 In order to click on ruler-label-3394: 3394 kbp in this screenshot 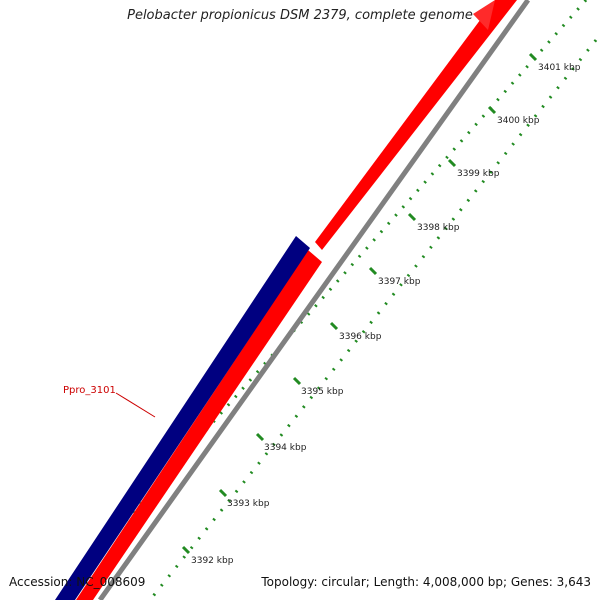, I will do `click(285, 448)`.